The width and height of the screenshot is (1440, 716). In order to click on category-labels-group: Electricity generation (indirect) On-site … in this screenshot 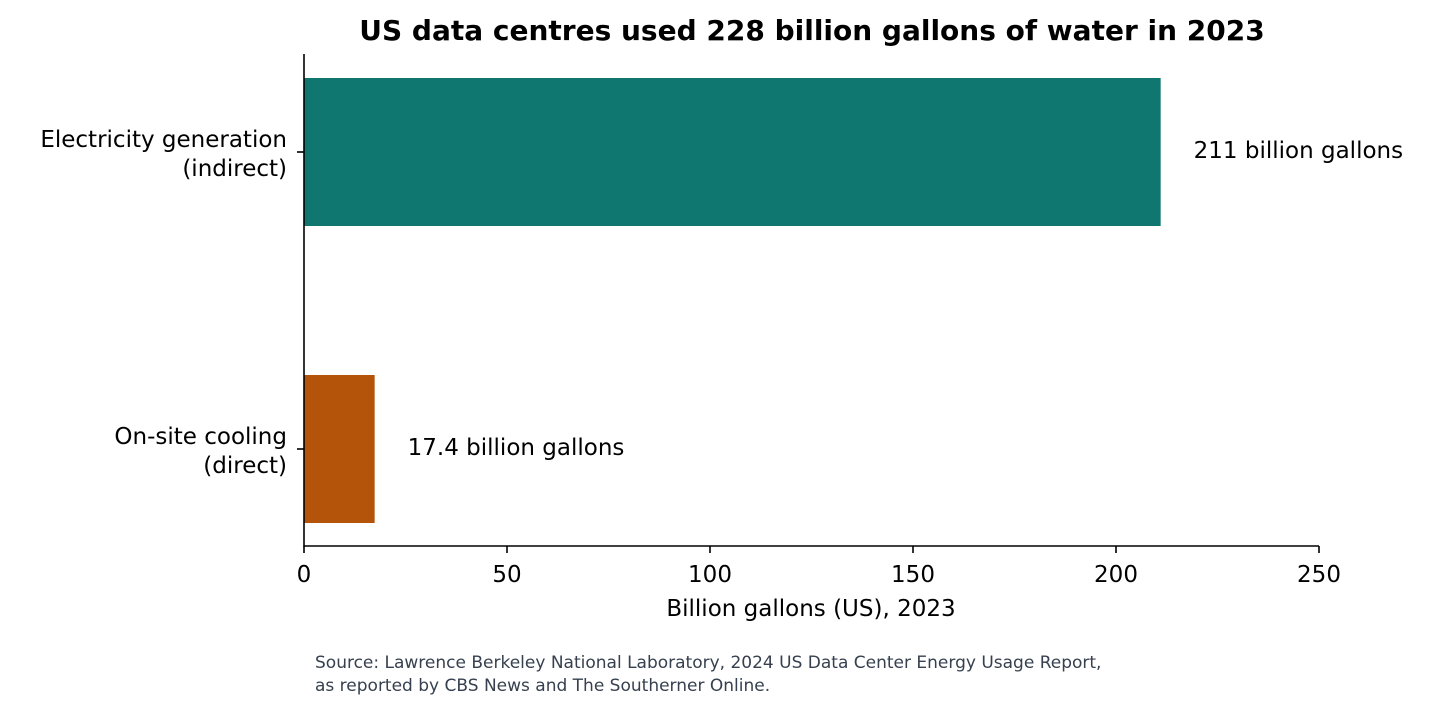, I will do `click(172, 303)`.